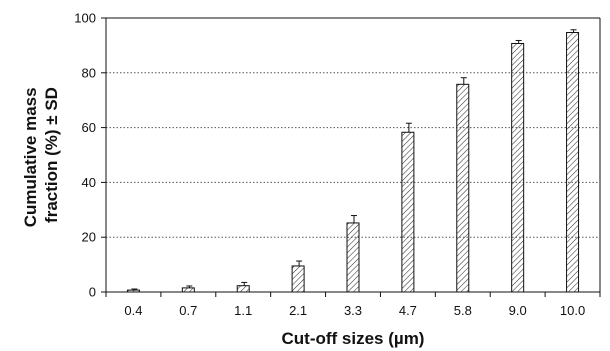 Image resolution: width=610 pixels, height=351 pixels. I want to click on y-tick-label-0: 0, so click(92, 292).